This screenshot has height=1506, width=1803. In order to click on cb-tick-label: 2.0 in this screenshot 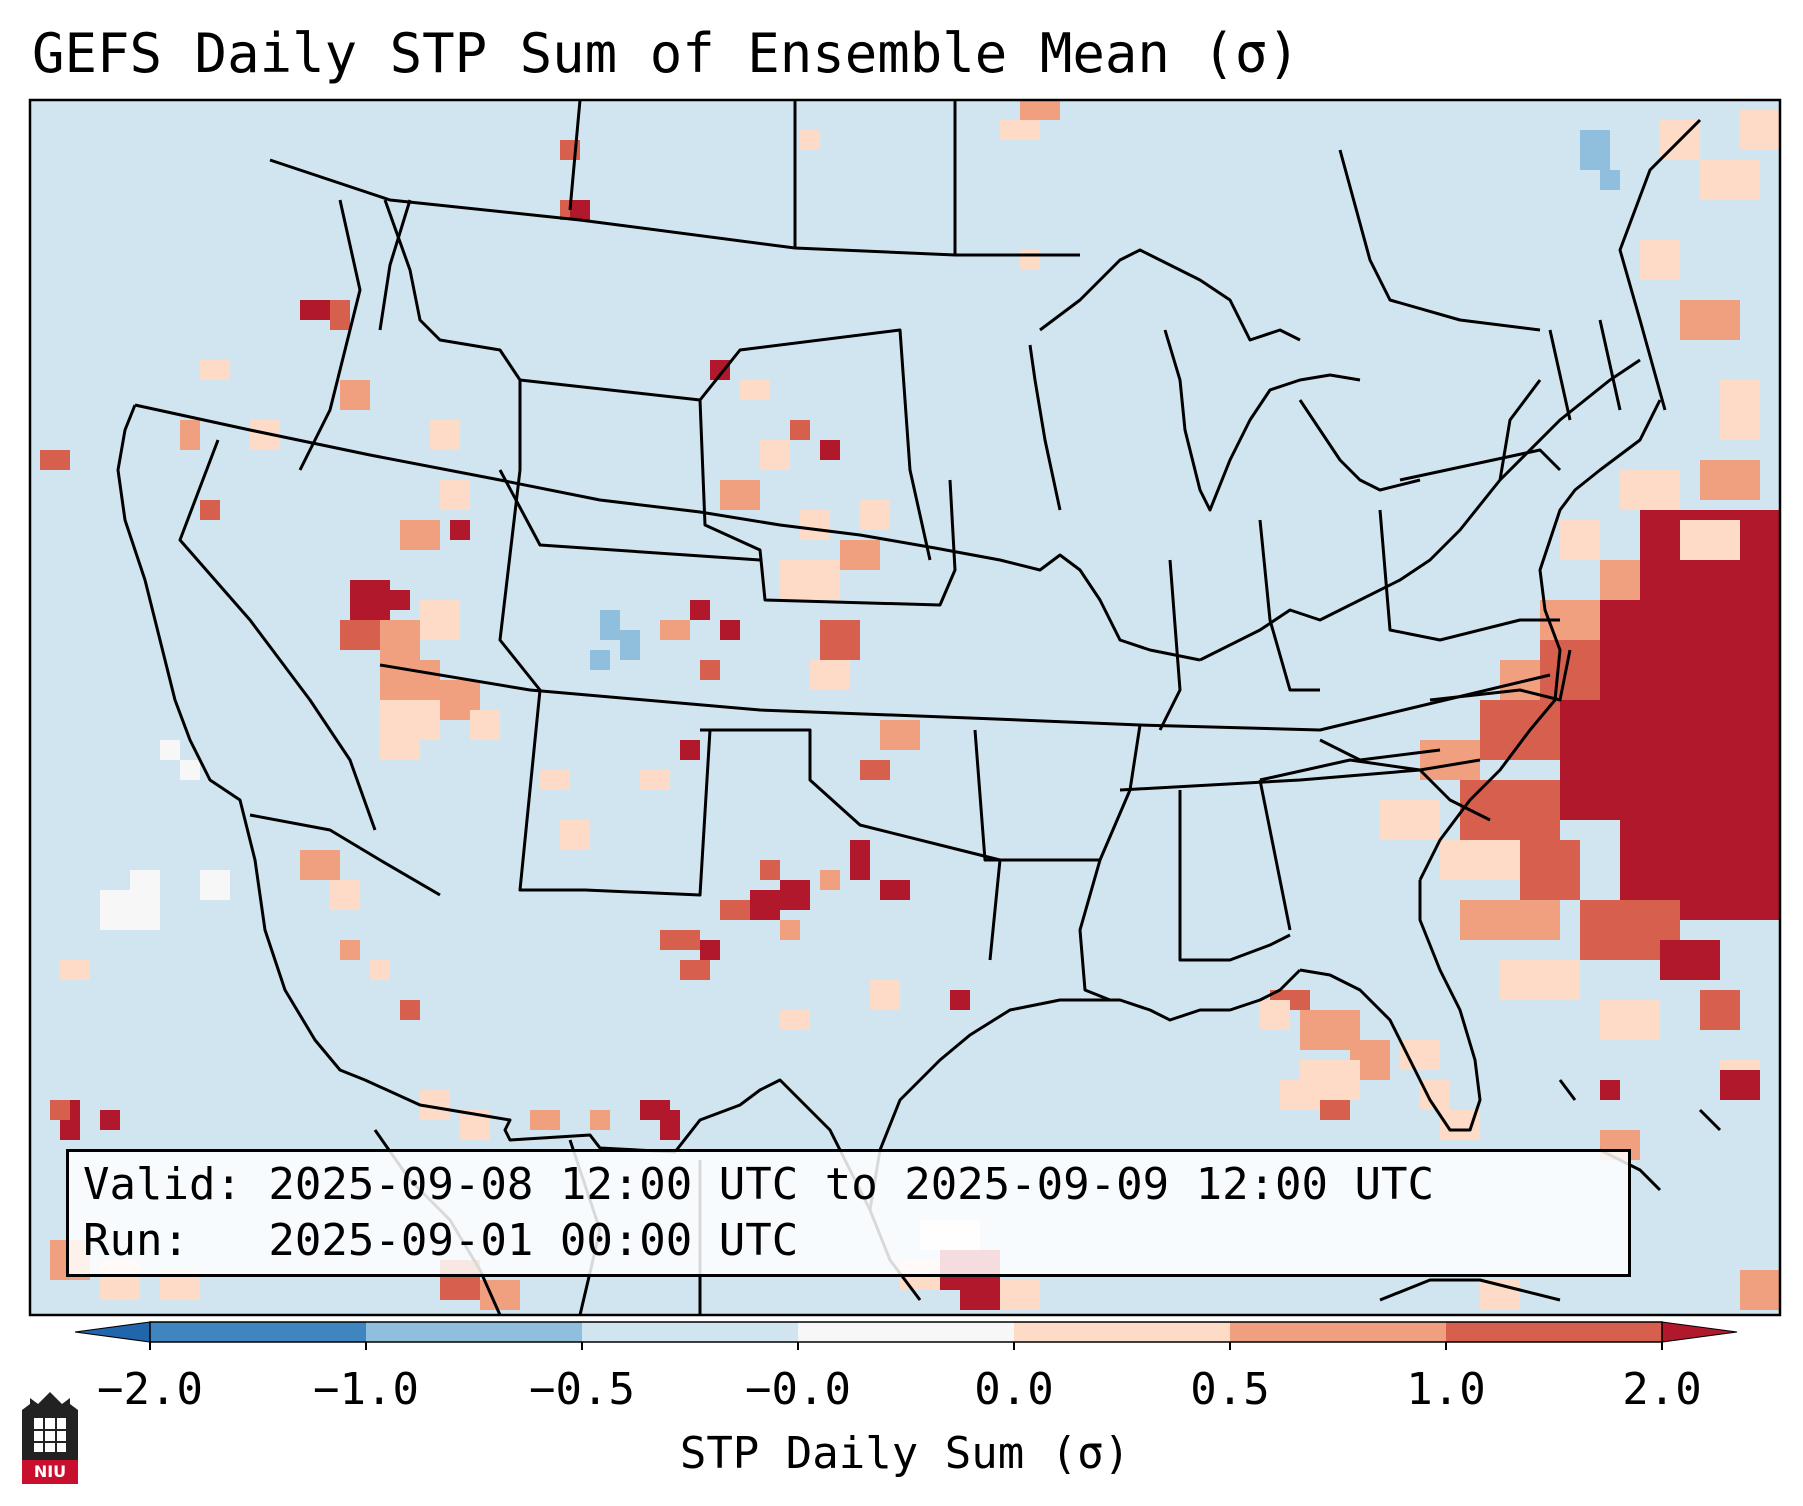, I will do `click(1662, 1389)`.